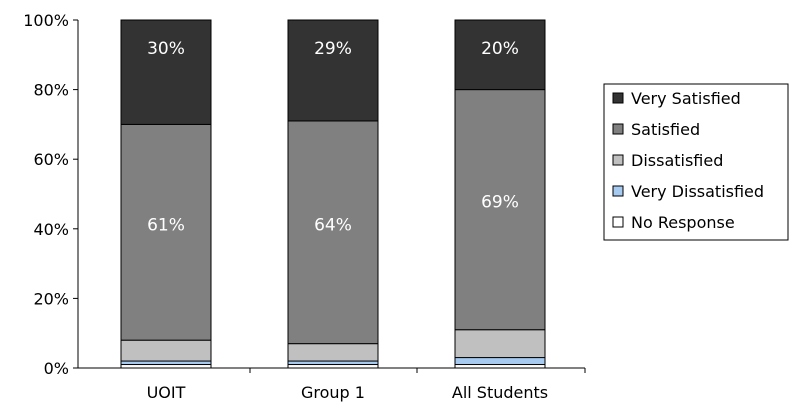  What do you see at coordinates (333, 392) in the screenshot?
I see `x-category-label: Group 1` at bounding box center [333, 392].